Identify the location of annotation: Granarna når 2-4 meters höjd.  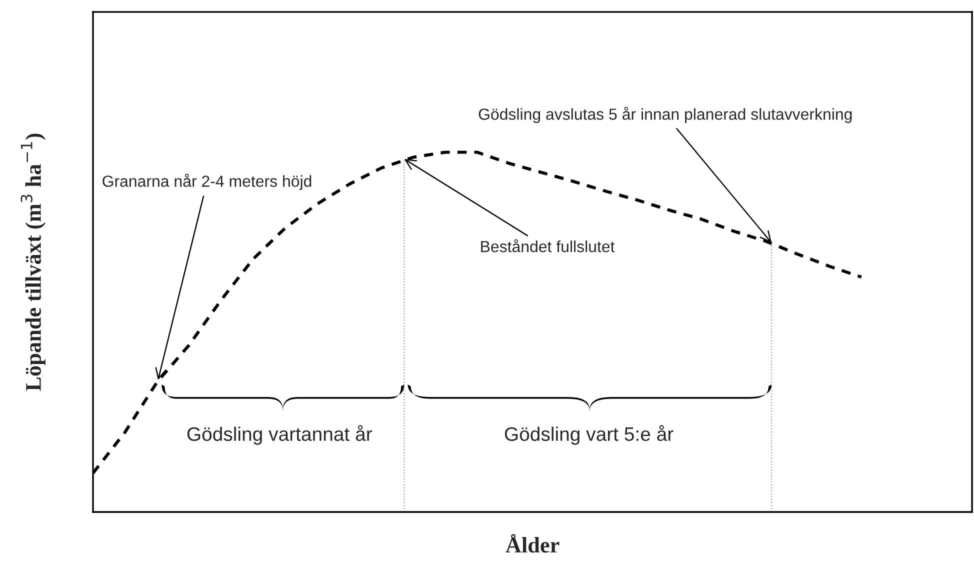
(207, 182).